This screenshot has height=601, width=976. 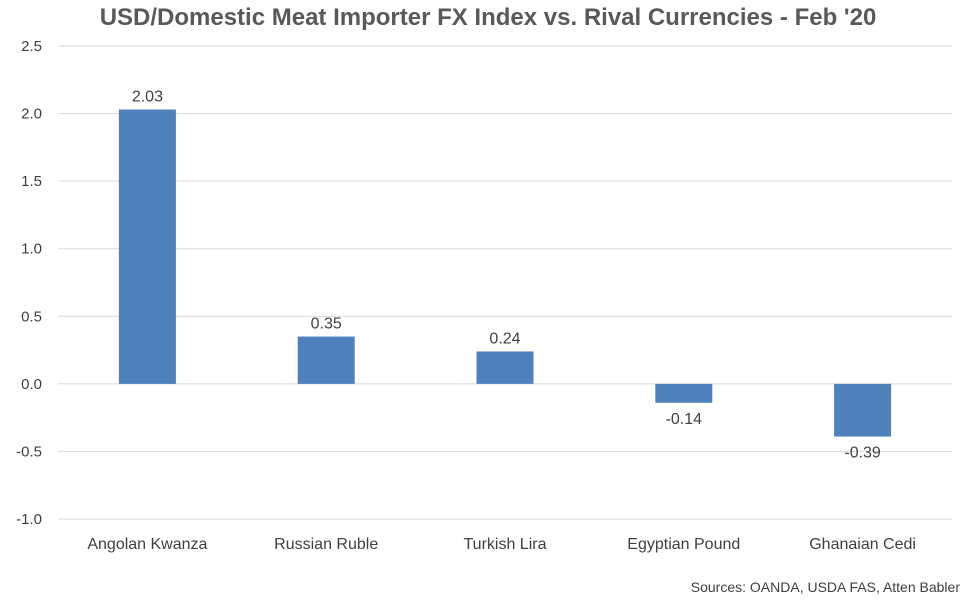 I want to click on x-tick-label: Egyptian Pound, so click(x=683, y=544).